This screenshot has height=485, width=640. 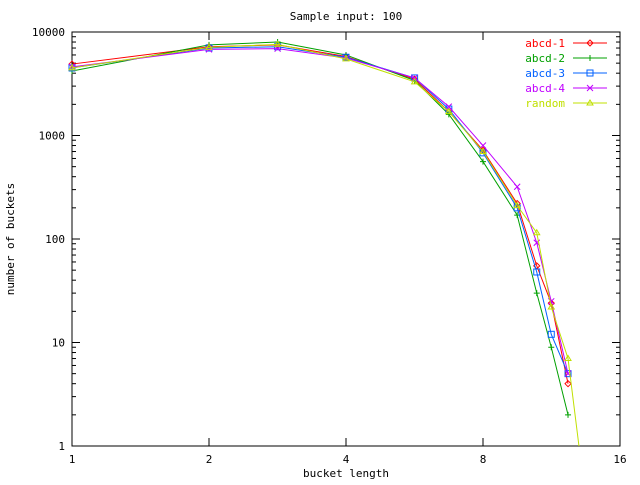 I want to click on x-tick-label: 2, so click(x=209, y=459).